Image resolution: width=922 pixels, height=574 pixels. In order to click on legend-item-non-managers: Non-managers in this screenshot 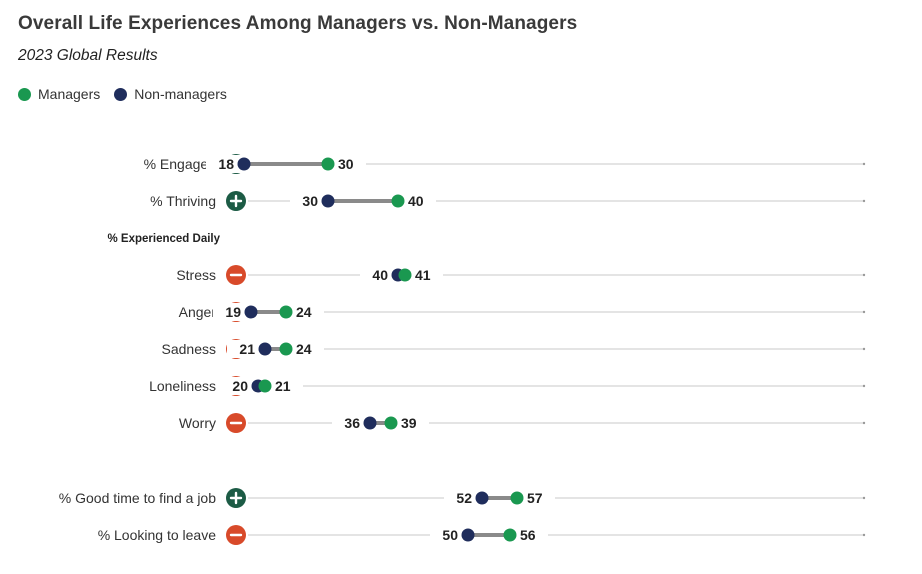, I will do `click(170, 94)`.